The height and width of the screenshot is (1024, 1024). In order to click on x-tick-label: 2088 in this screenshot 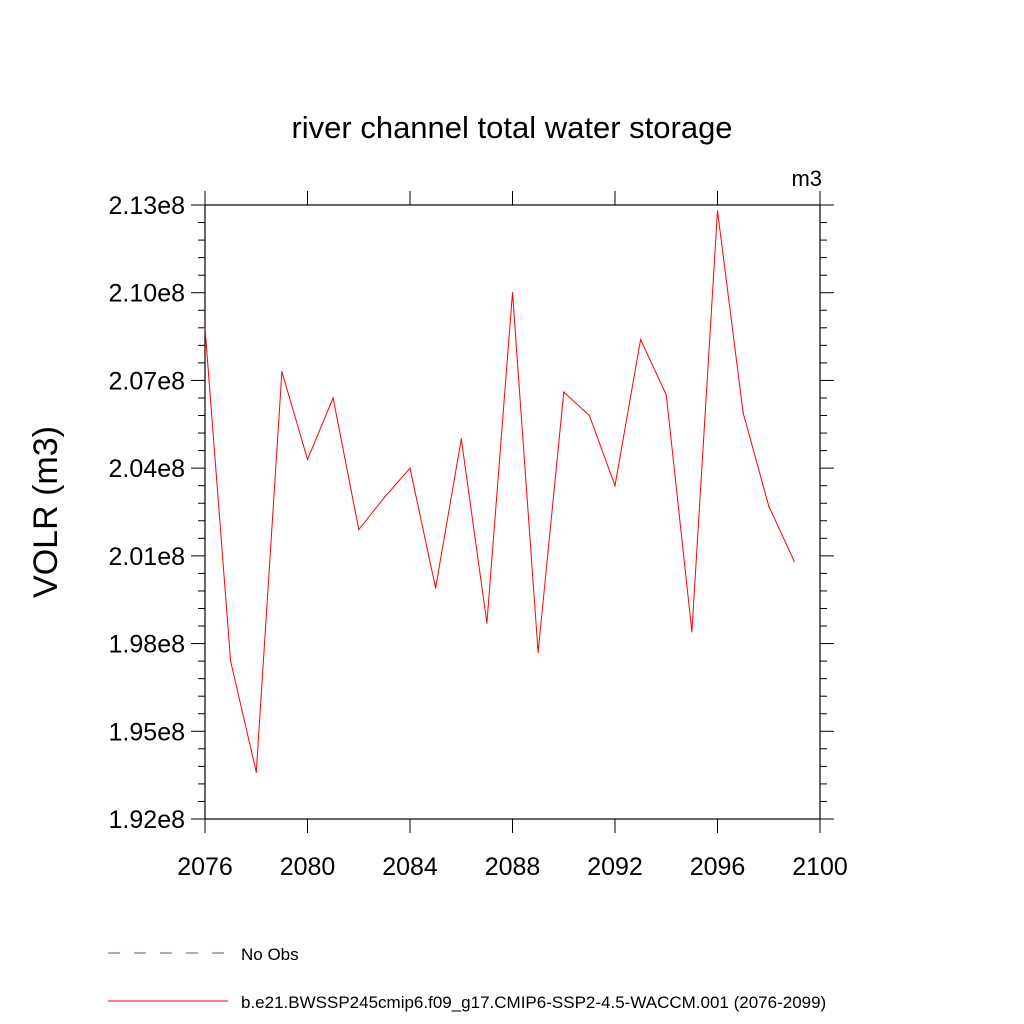, I will do `click(513, 867)`.